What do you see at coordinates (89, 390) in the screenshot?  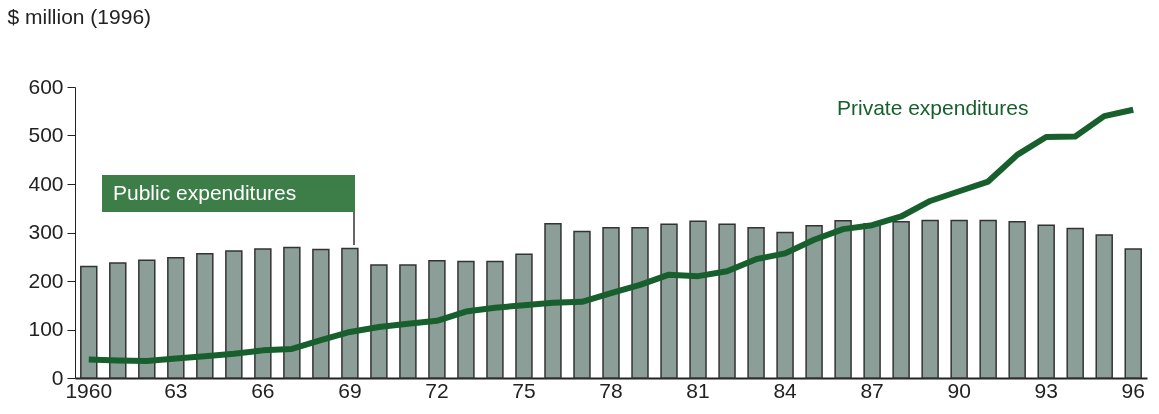 I see `x-tick-label: 1960` at bounding box center [89, 390].